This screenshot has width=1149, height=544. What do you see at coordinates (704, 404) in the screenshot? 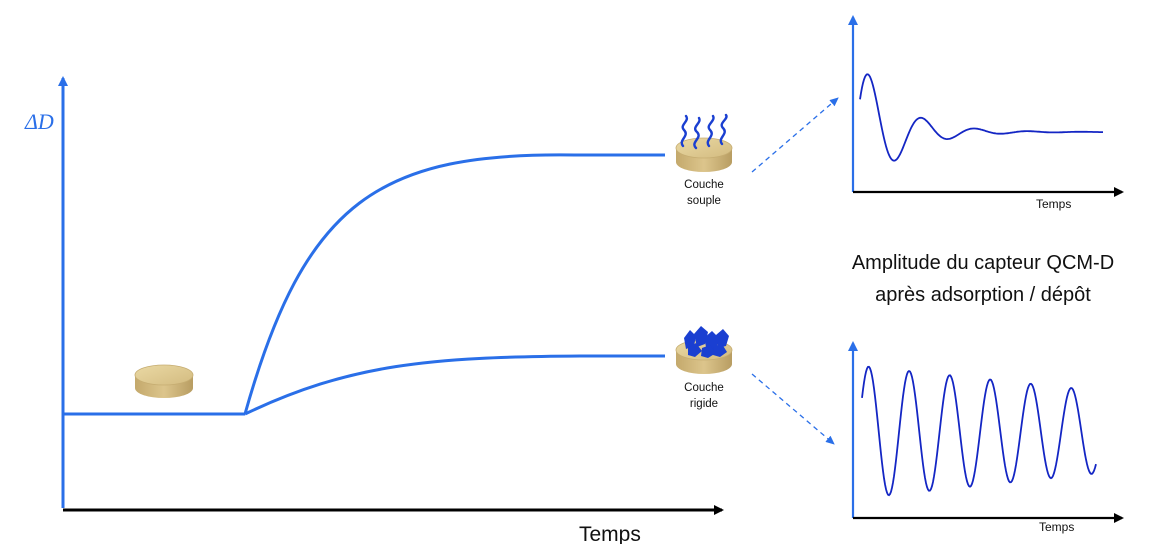
I see `rigid-layer-label-2: rigide` at bounding box center [704, 404].